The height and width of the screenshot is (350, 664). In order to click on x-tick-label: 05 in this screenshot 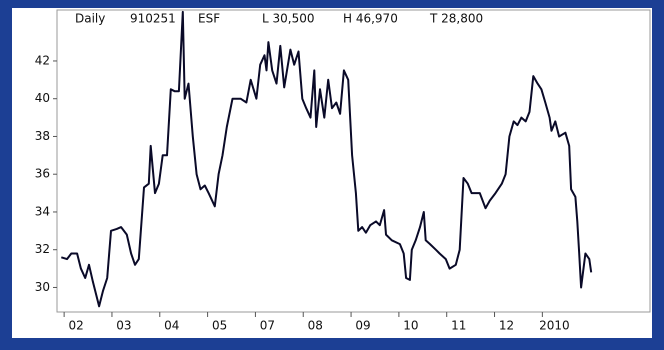, I will do `click(219, 326)`.